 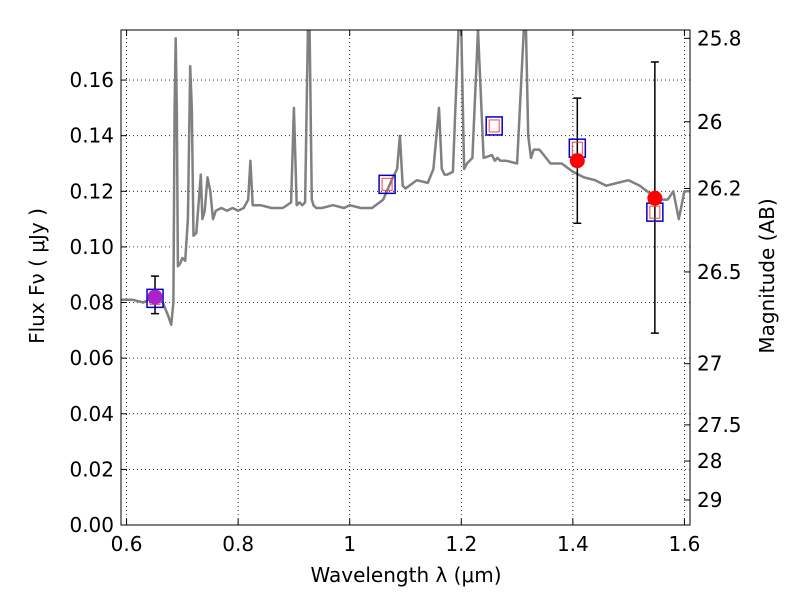 What do you see at coordinates (685, 544) in the screenshot?
I see `x-tick-label: 1.6` at bounding box center [685, 544].